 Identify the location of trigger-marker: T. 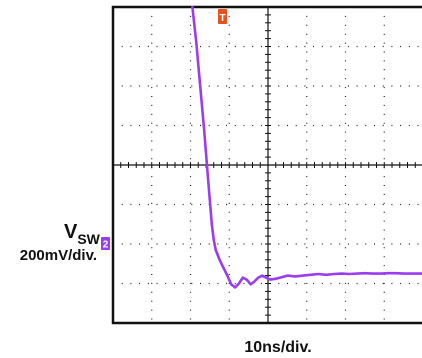
(222, 16).